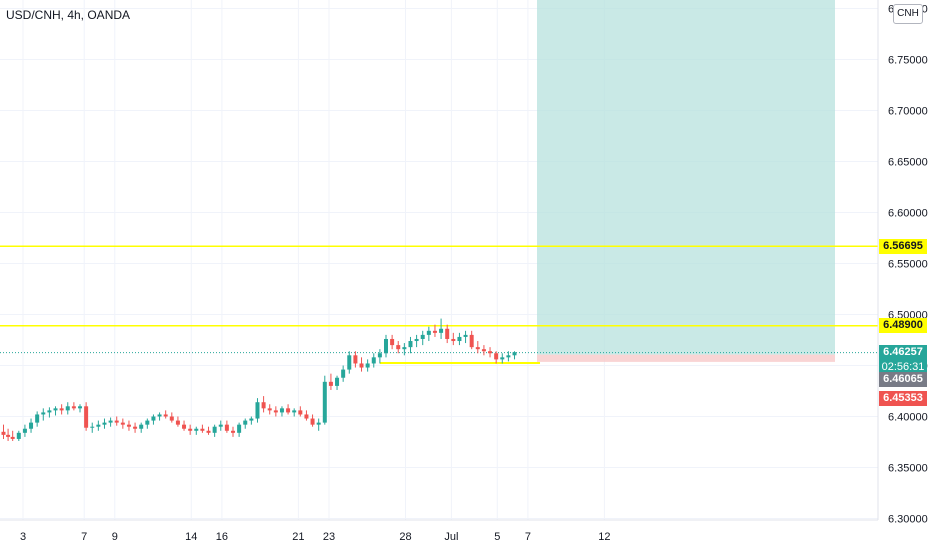 This screenshot has height=550, width=932. What do you see at coordinates (23, 537) in the screenshot?
I see `x-tick-label: 3` at bounding box center [23, 537].